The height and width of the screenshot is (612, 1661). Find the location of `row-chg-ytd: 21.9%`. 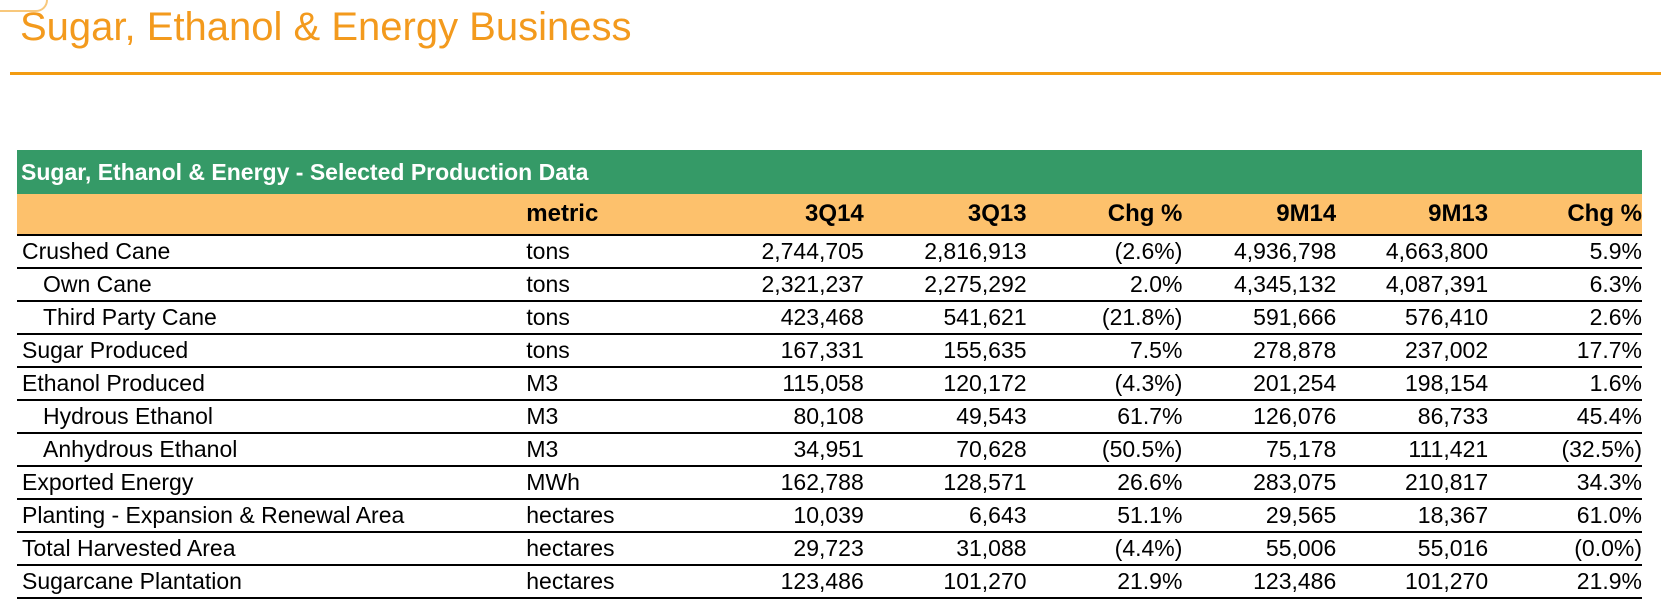

row-chg-ytd: 21.9% is located at coordinates (1609, 581).